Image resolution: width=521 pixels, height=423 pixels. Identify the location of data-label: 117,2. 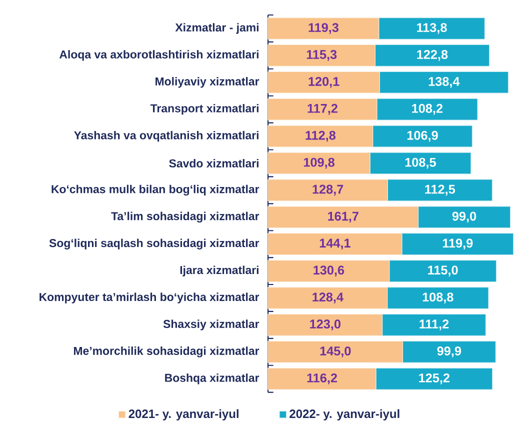
(323, 109).